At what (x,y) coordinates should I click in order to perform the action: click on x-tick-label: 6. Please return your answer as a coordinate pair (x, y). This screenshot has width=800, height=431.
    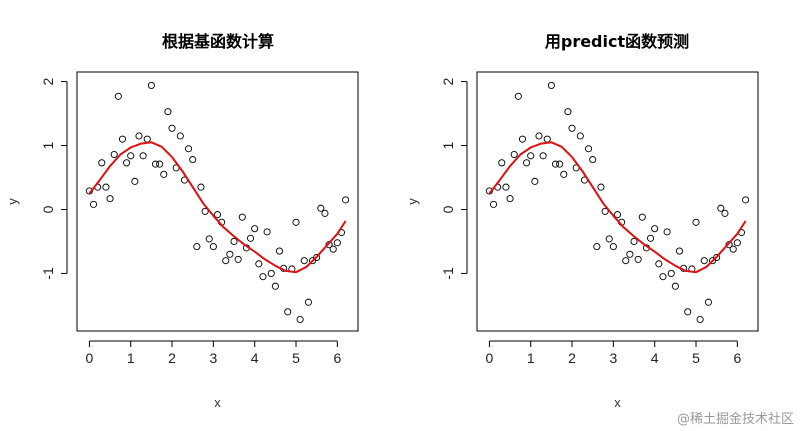
    Looking at the image, I should click on (737, 358).